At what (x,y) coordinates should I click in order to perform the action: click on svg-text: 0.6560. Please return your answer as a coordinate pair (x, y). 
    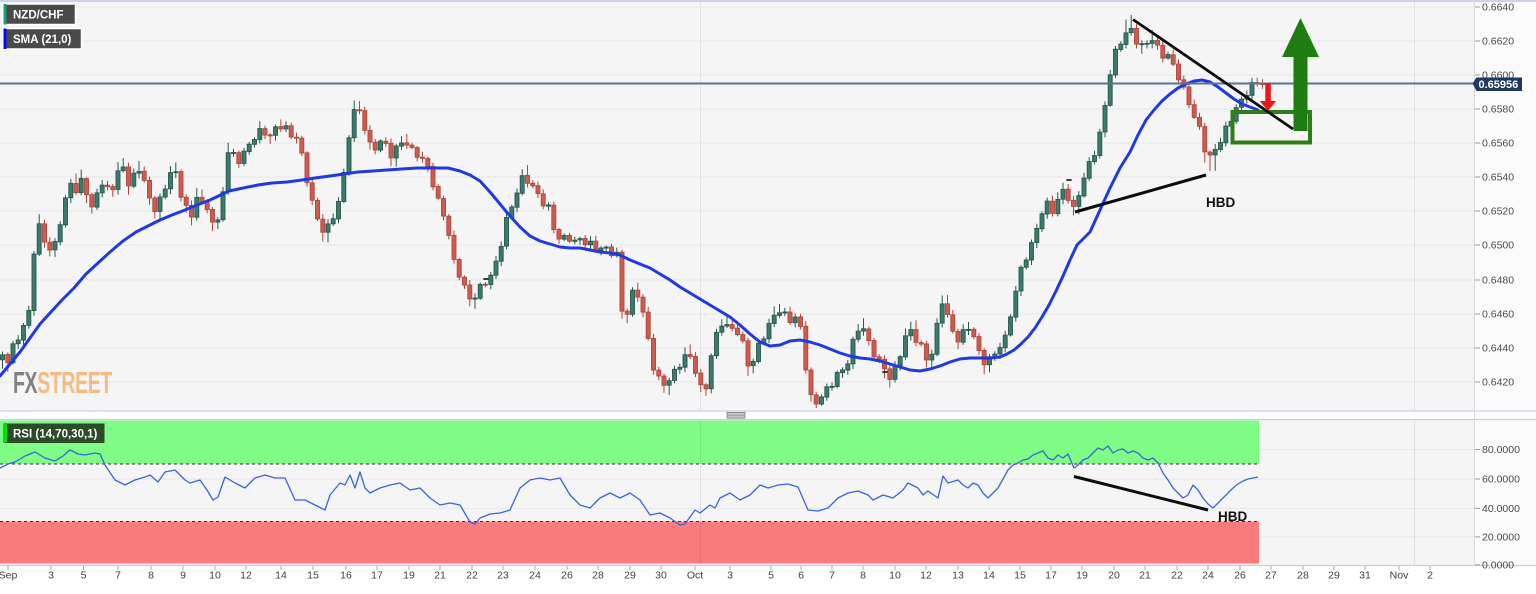
    Looking at the image, I should click on (1498, 144).